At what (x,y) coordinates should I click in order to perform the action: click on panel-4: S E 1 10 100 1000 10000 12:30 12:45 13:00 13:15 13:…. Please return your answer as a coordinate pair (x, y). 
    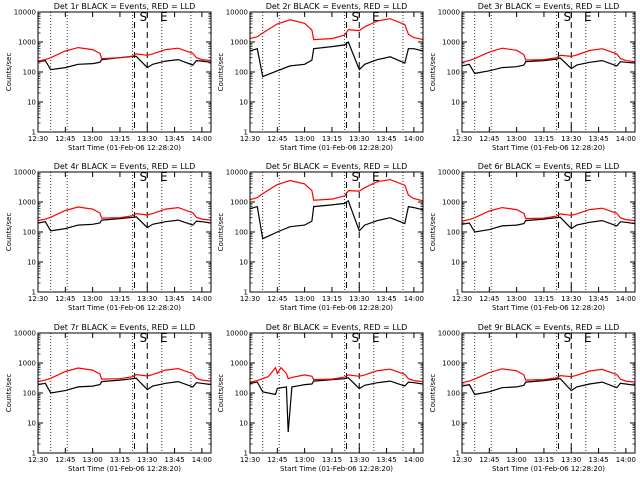
    Looking at the image, I should click on (108, 237).